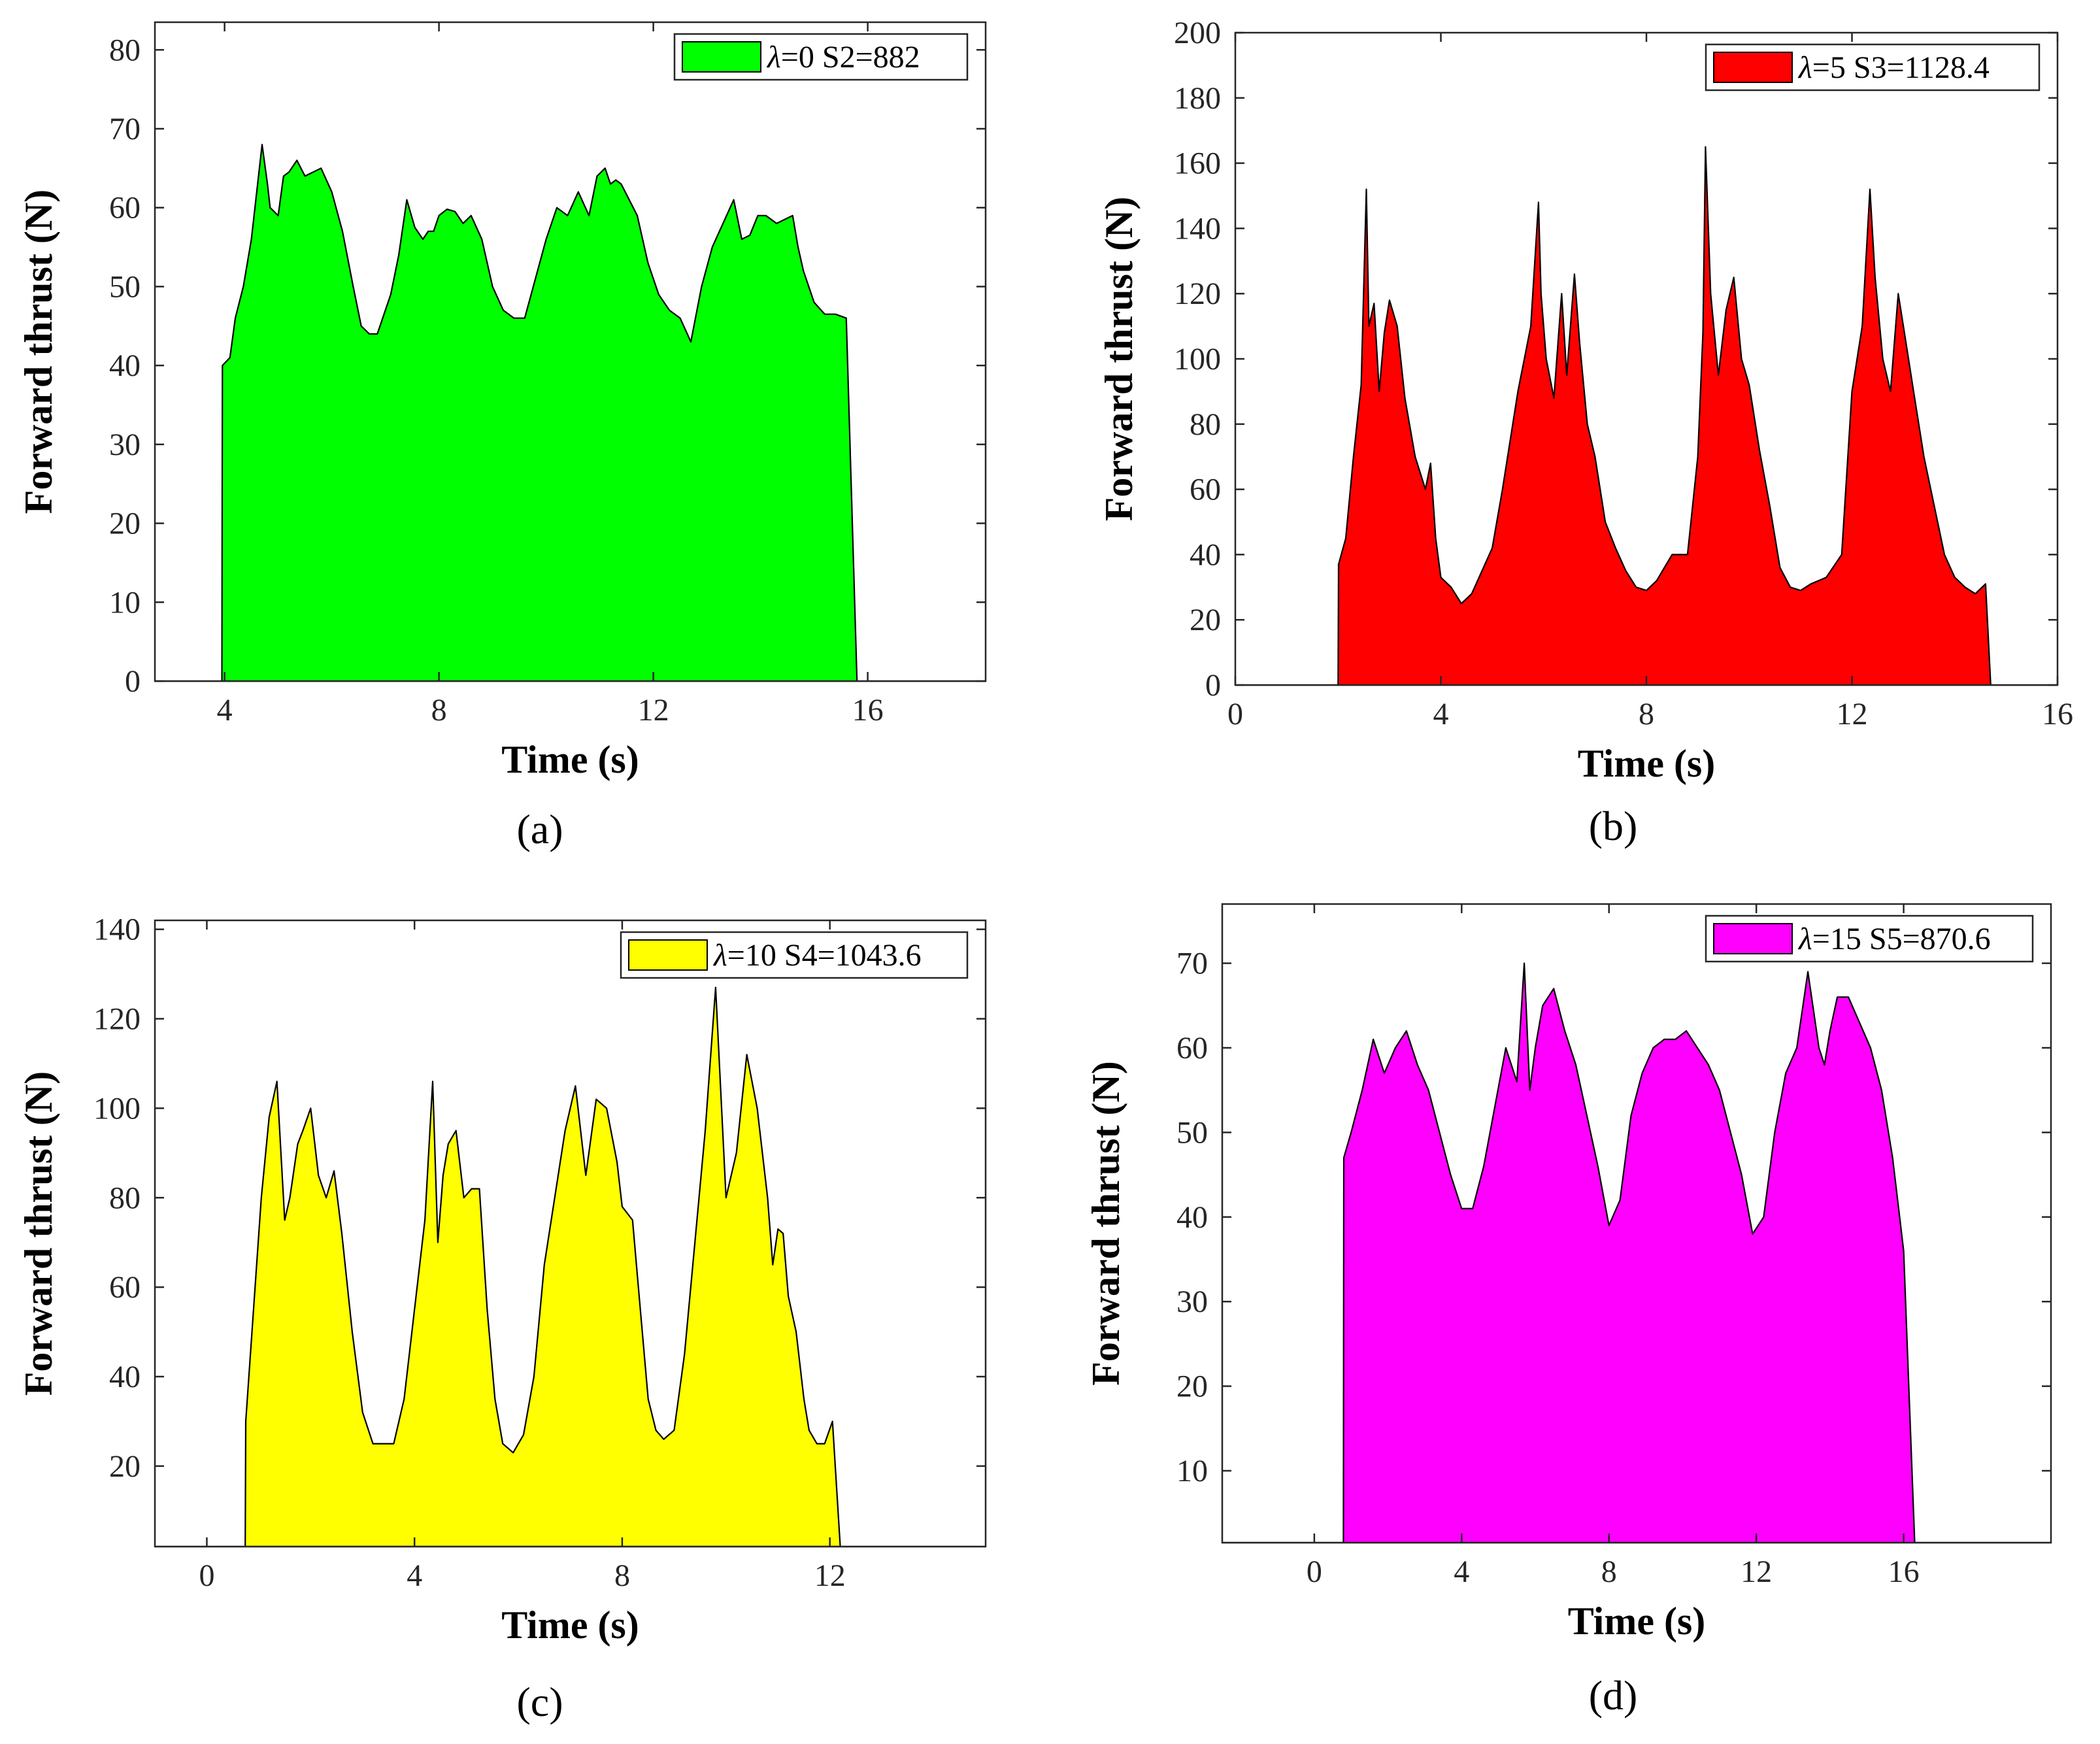  Describe the element at coordinates (825, 955) in the screenshot. I see `legend-text: =10 S4=1043.6` at that location.